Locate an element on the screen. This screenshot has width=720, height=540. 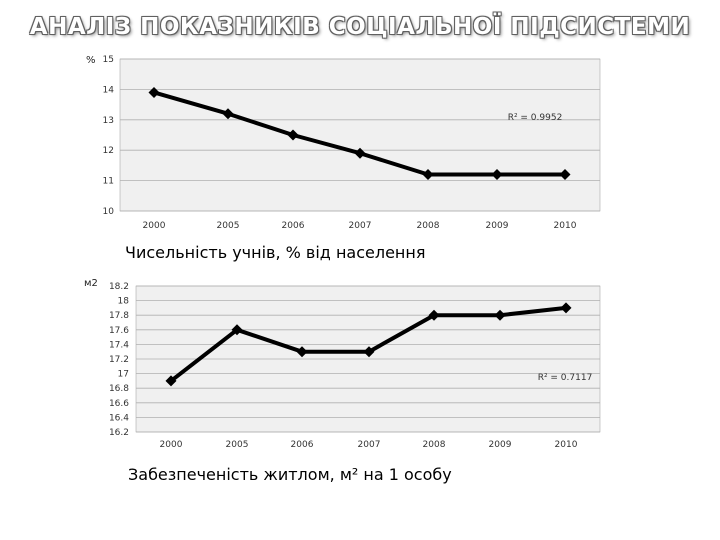
chart2-y-tick-label: 18.2 is located at coordinates (119, 287).